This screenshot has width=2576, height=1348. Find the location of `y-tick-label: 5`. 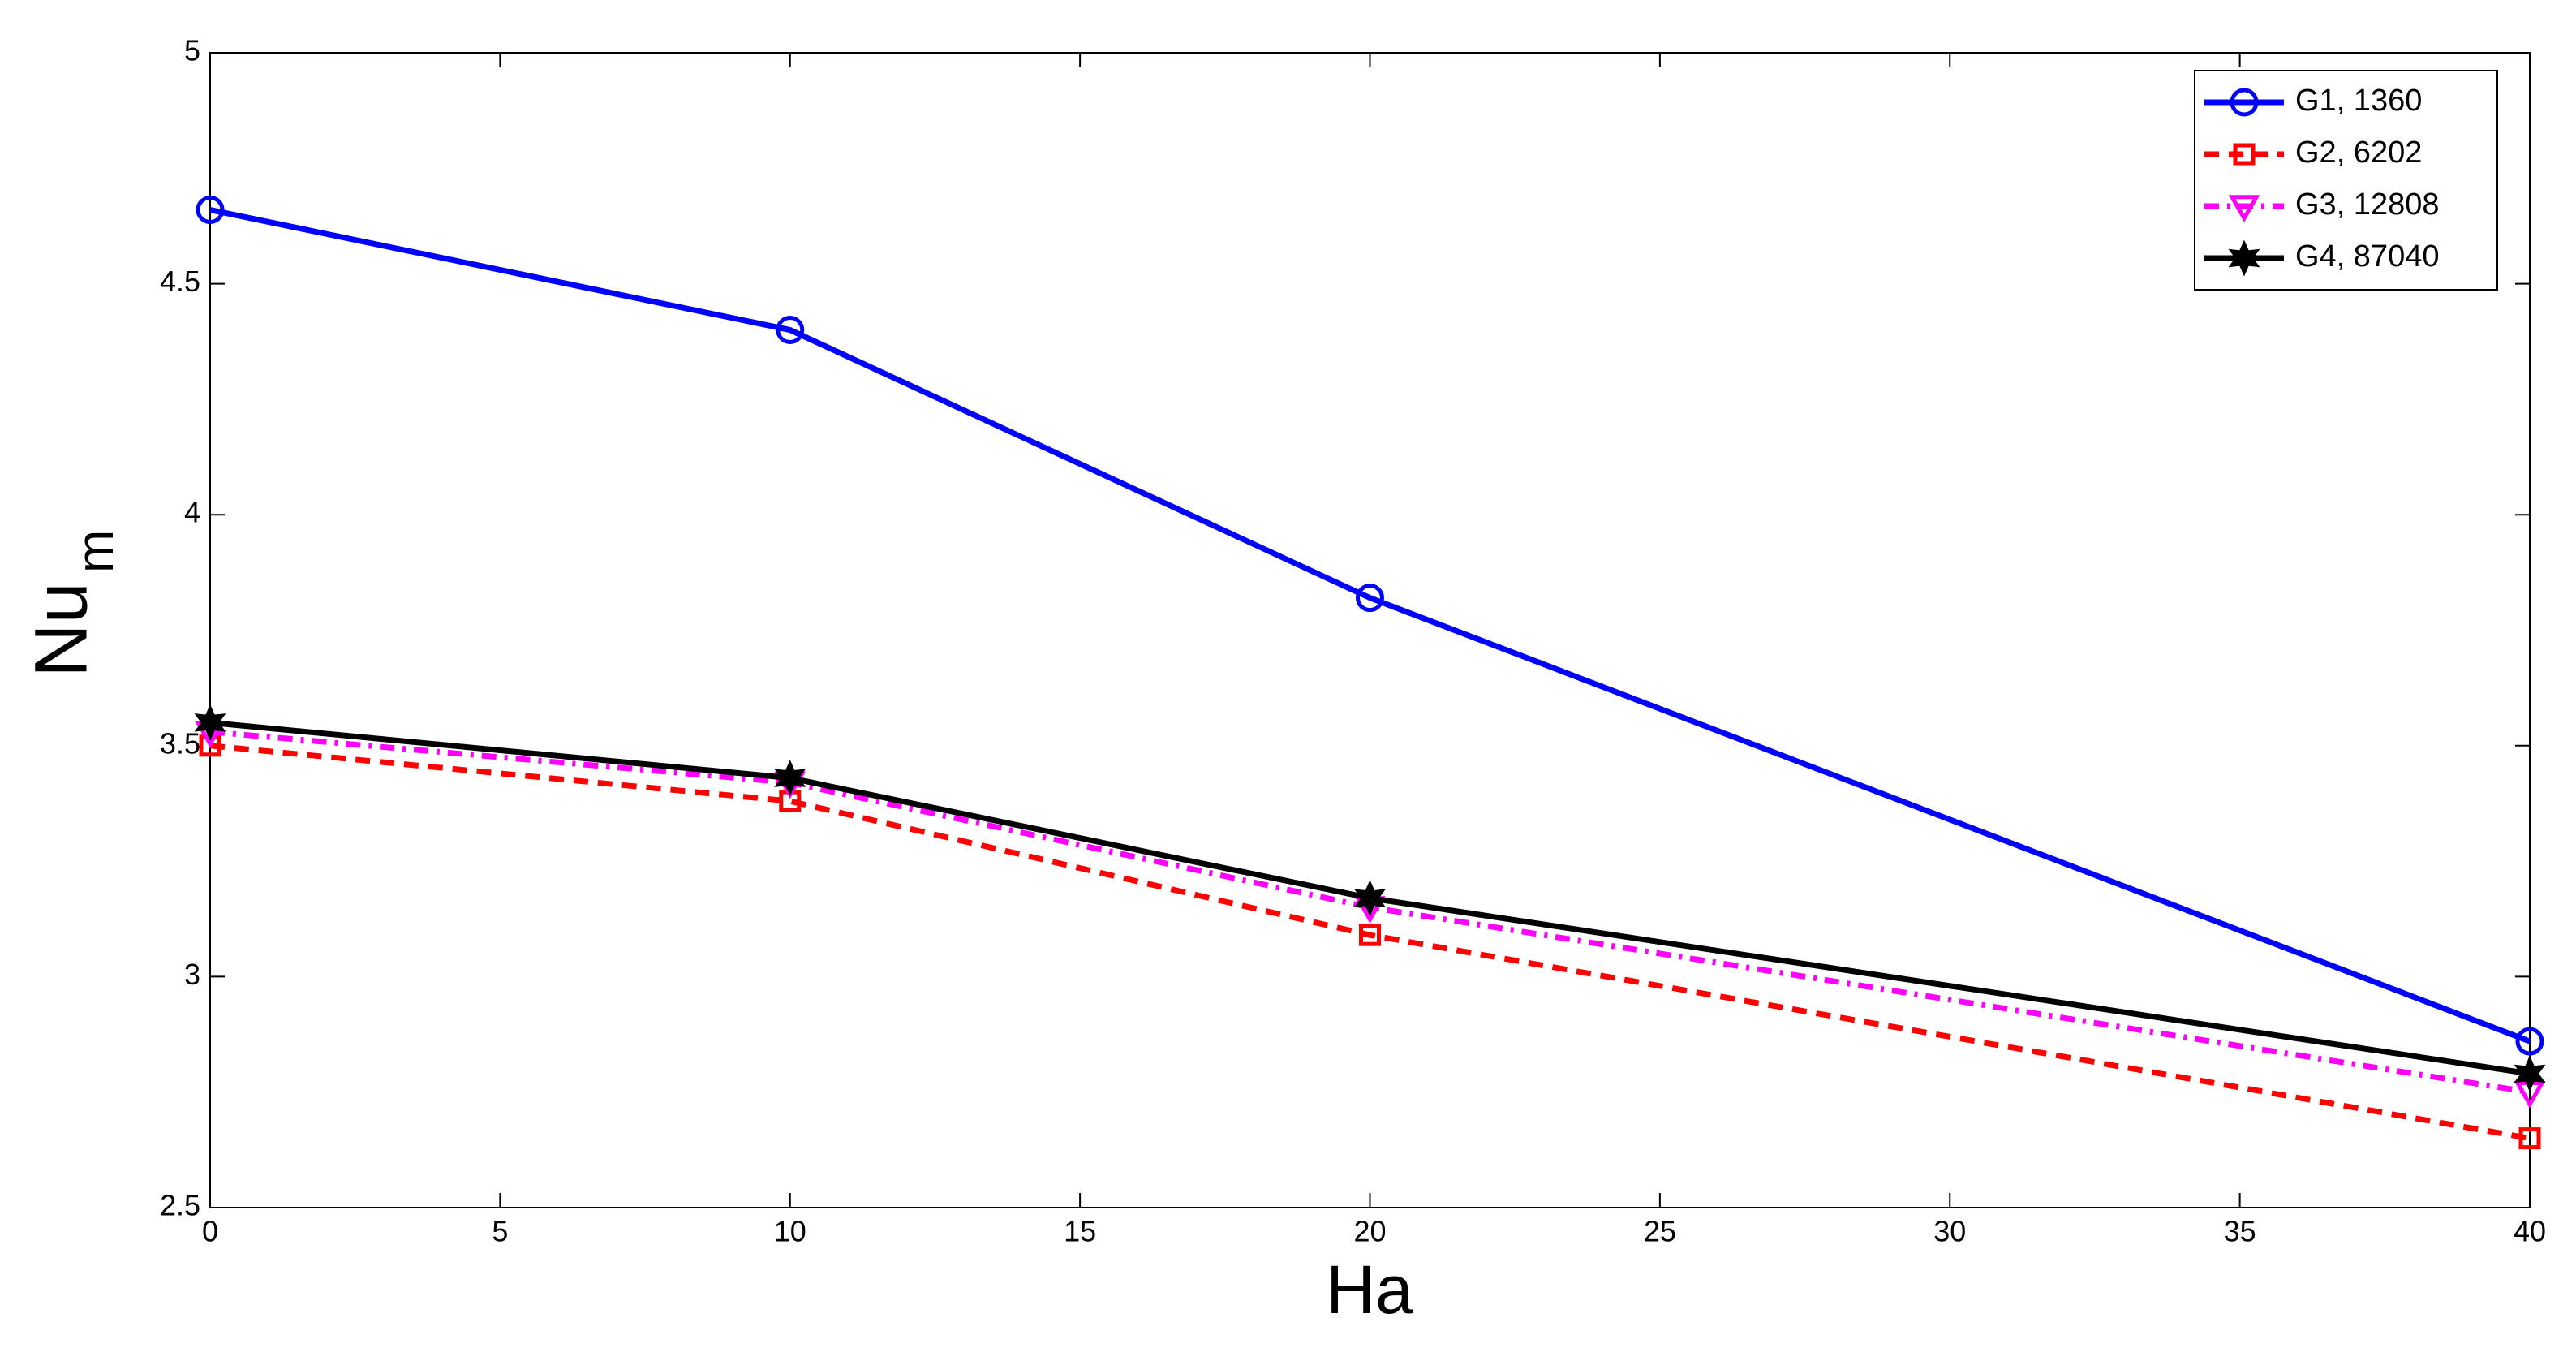

y-tick-label: 5 is located at coordinates (192, 51).